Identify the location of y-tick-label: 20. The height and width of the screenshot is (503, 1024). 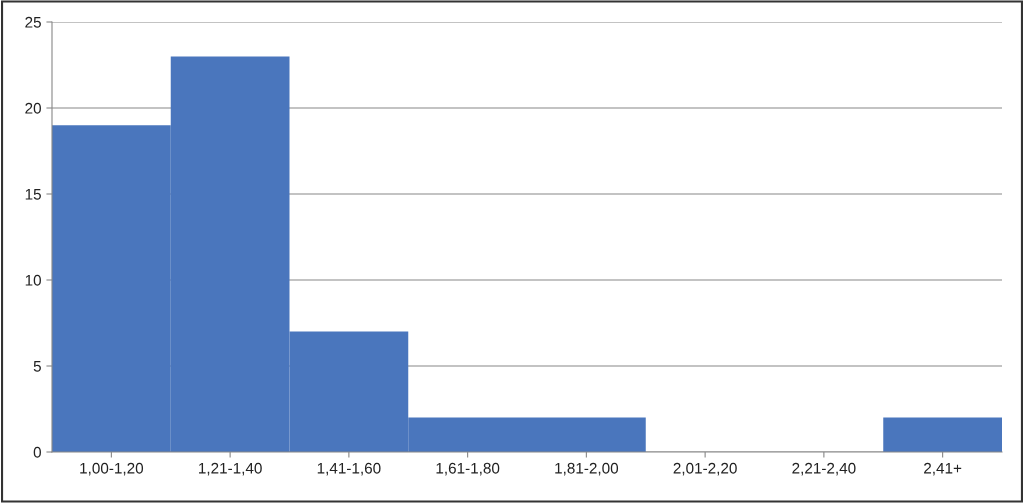
(33, 108).